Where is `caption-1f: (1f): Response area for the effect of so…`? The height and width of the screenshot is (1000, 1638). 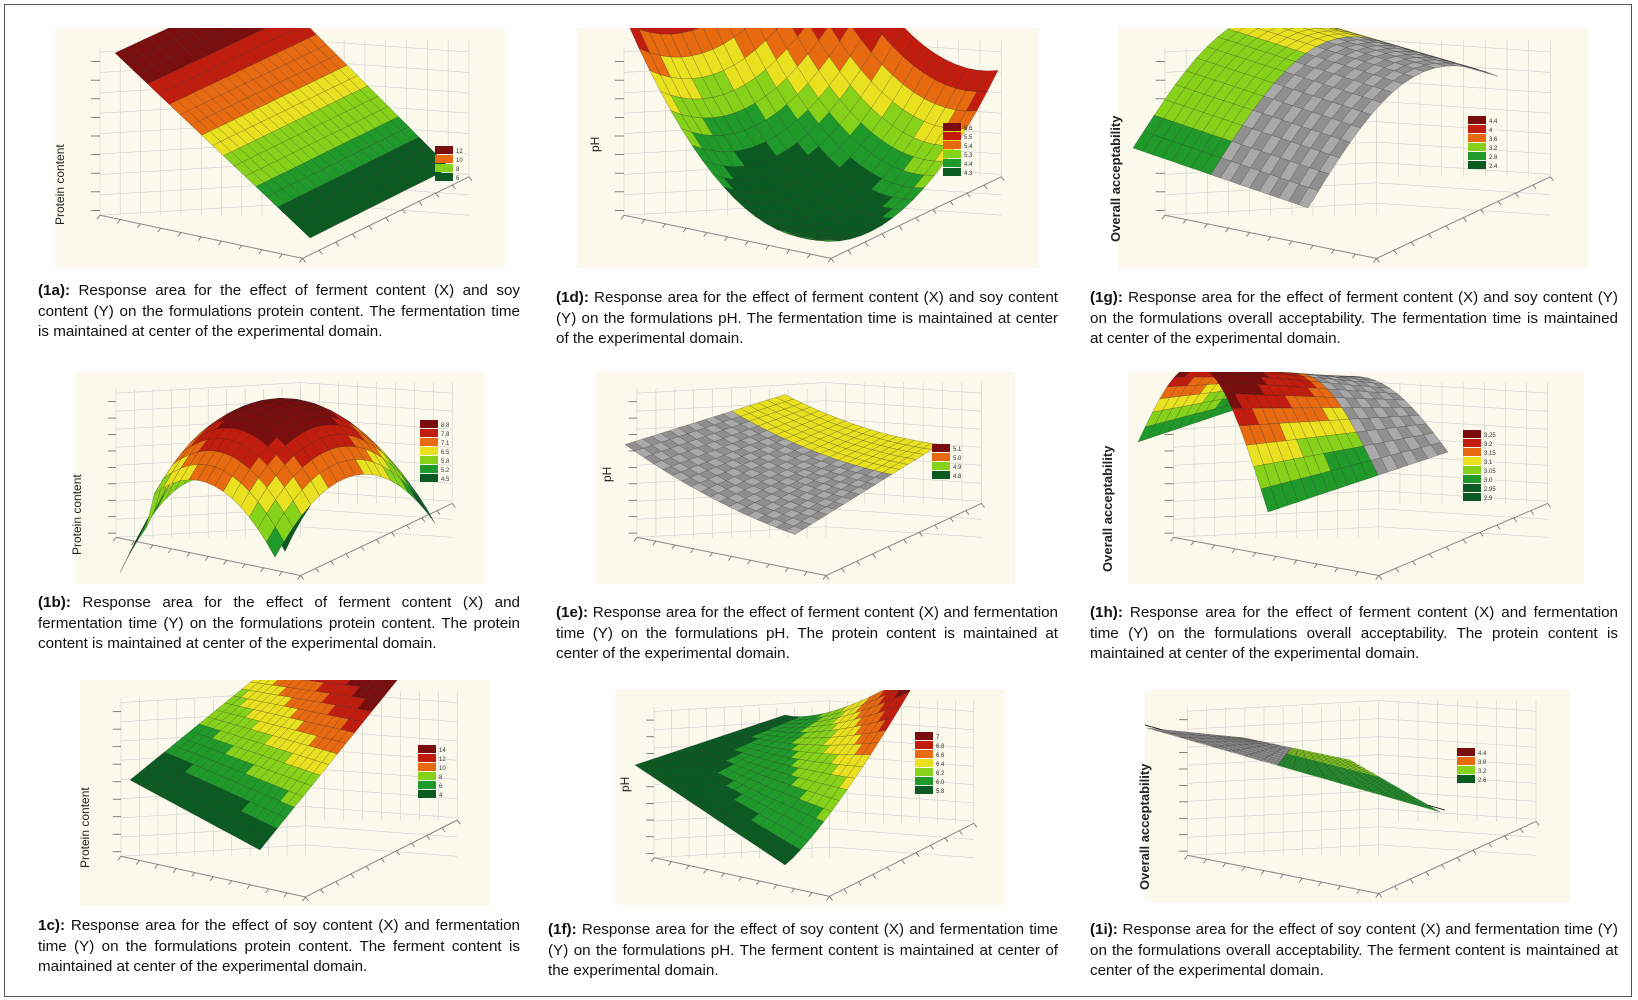
caption-1f: (1f): Response area for the effect of so… is located at coordinates (803, 950).